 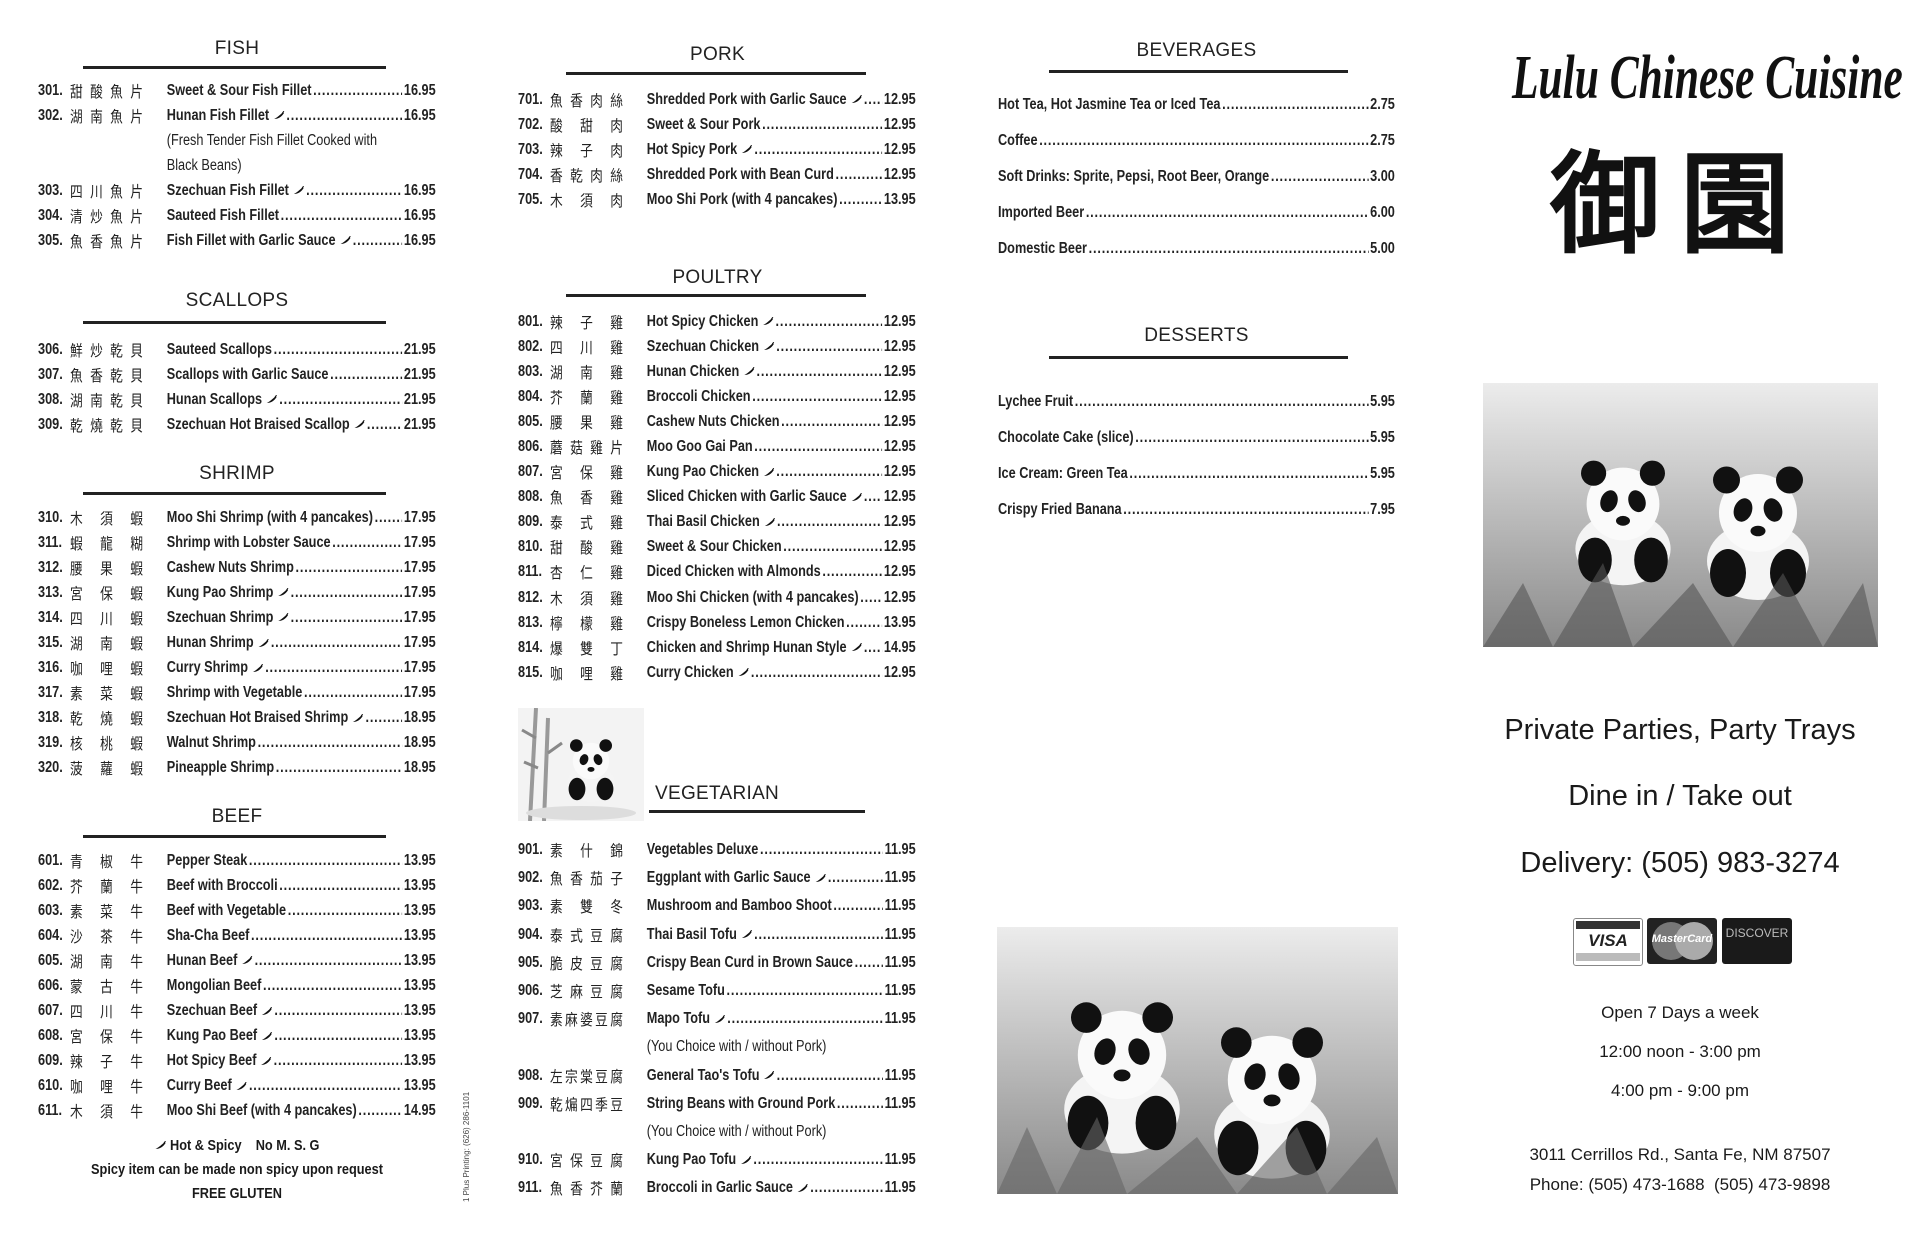 What do you see at coordinates (106, 1113) in the screenshot?
I see `item-chinese-name: 木須牛` at bounding box center [106, 1113].